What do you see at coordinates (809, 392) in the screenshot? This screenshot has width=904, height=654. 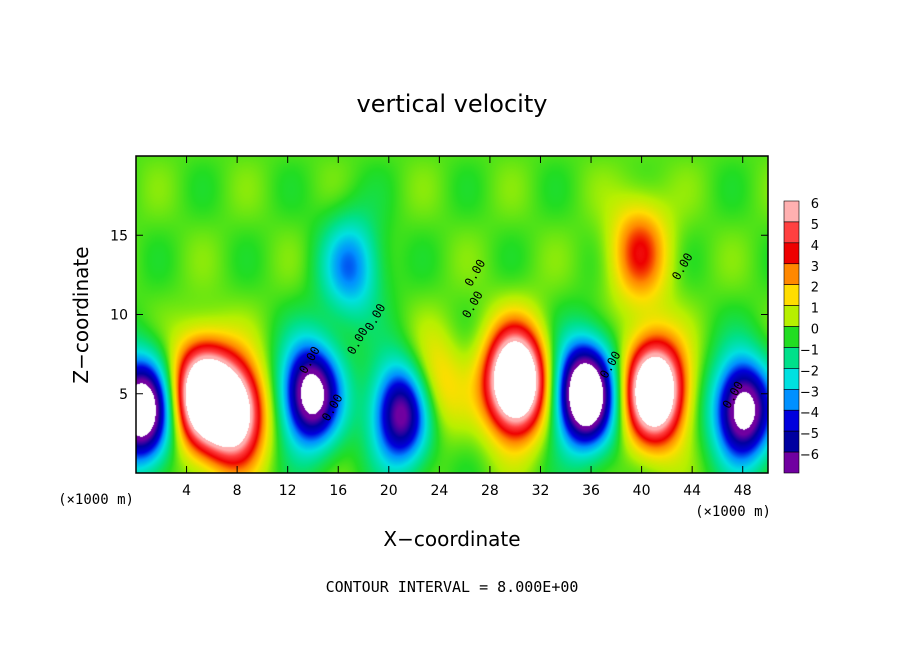 I see `colorbar-label: −3` at bounding box center [809, 392].